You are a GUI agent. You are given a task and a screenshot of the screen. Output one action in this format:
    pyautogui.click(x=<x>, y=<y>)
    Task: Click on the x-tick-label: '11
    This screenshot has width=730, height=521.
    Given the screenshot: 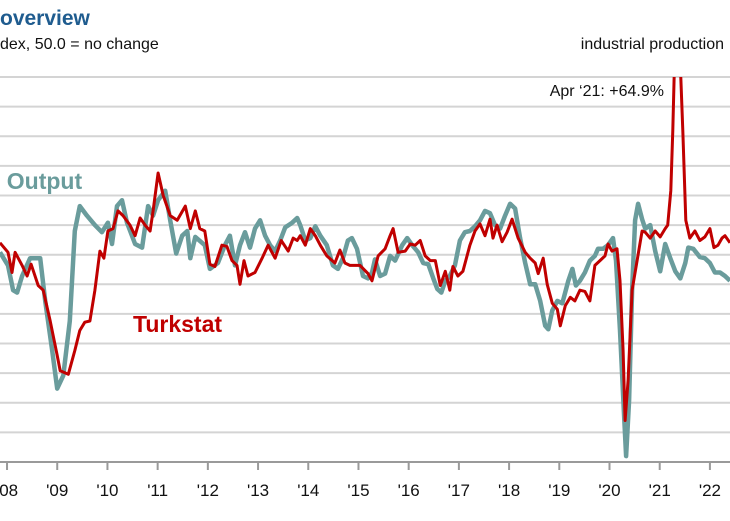 What is the action you would take?
    pyautogui.click(x=157, y=490)
    